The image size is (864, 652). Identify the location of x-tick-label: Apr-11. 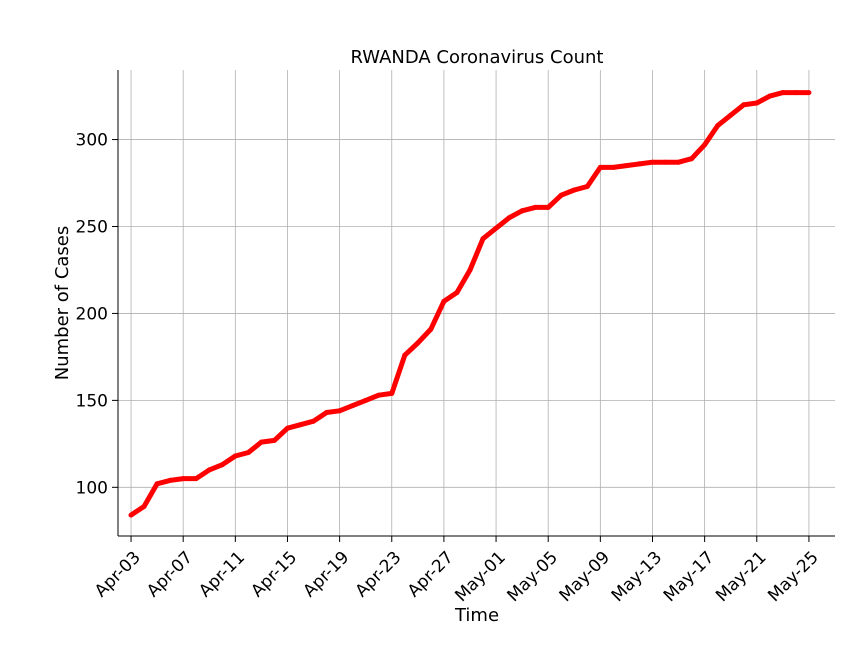
(222, 575).